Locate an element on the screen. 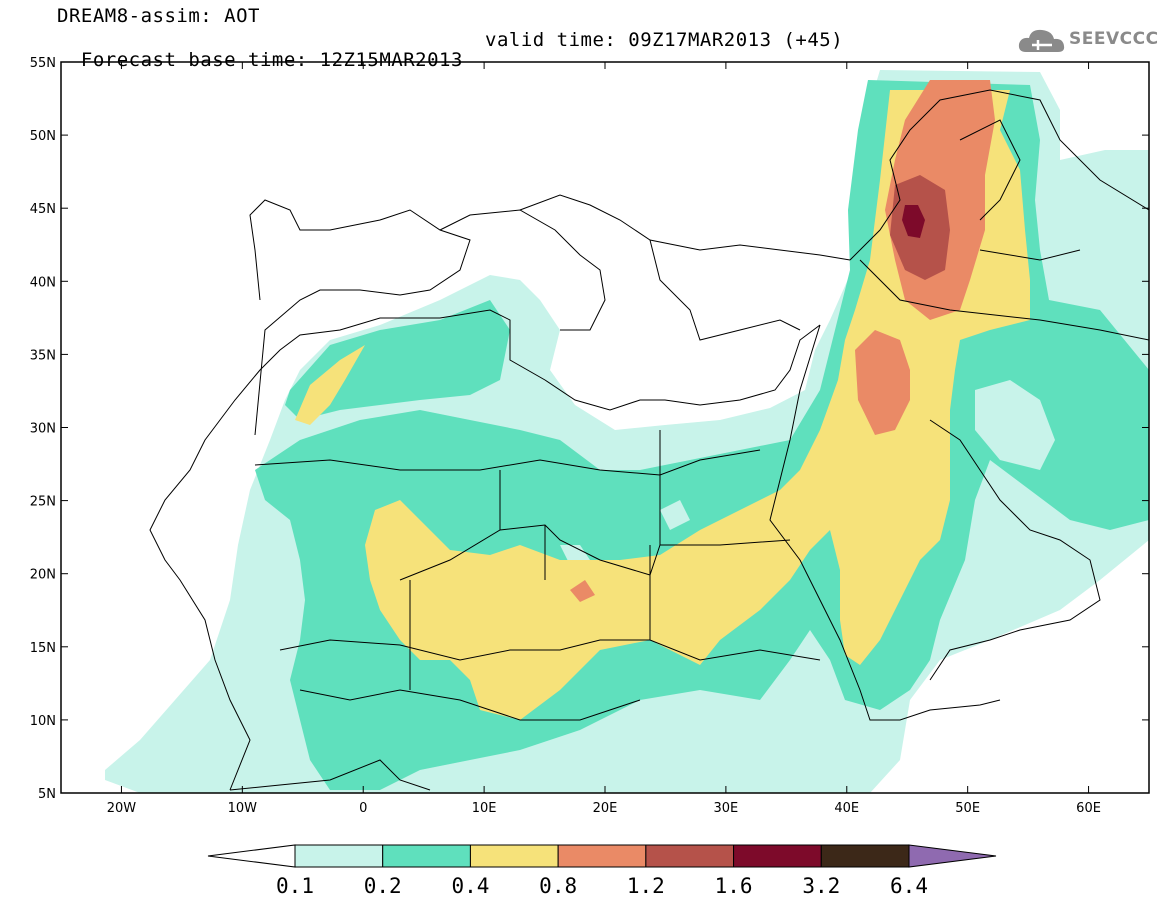 This screenshot has height=905, width=1165. lon-label: 10E is located at coordinates (484, 808).